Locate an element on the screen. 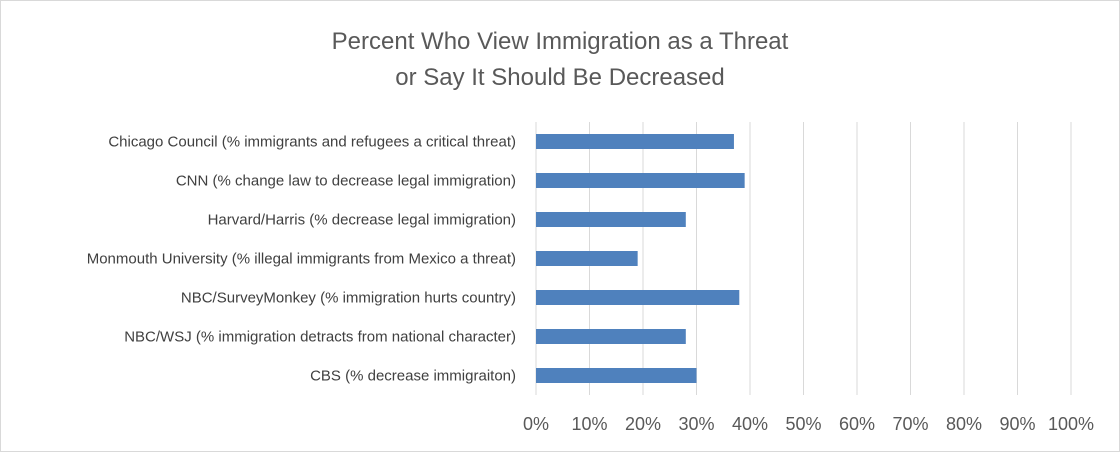 The image size is (1120, 452). x-tick-label: 100% is located at coordinates (1071, 424).